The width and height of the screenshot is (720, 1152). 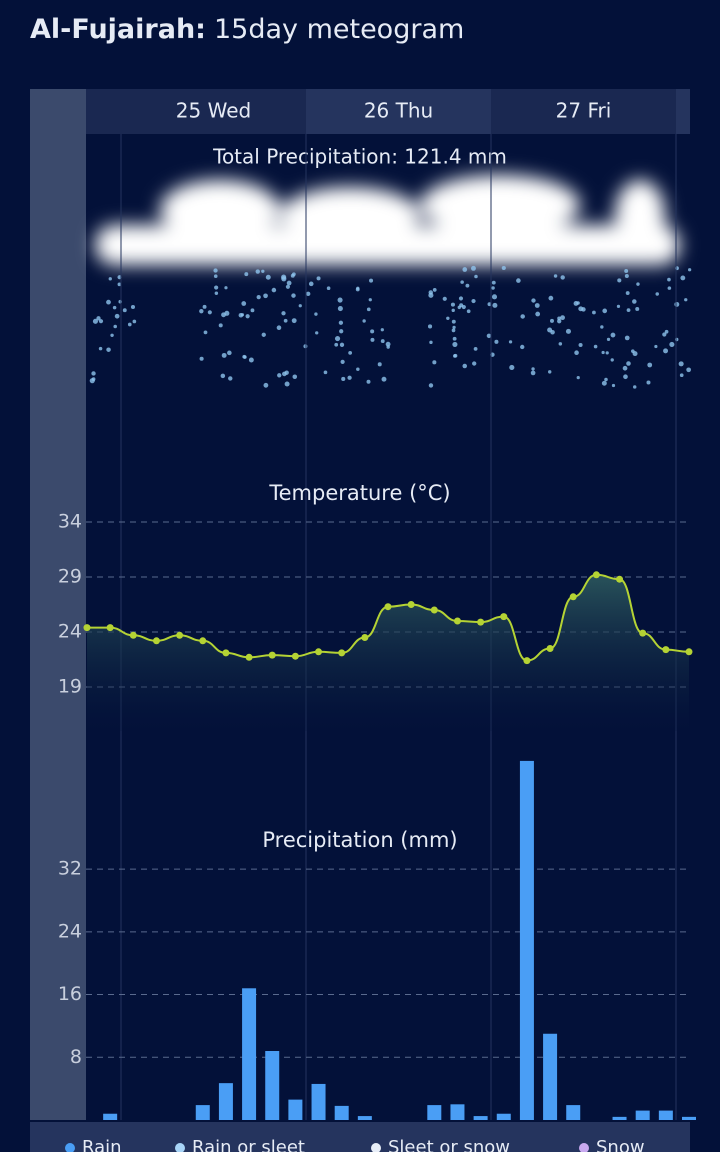 What do you see at coordinates (70, 869) in the screenshot?
I see `y-tick-label: 32` at bounding box center [70, 869].